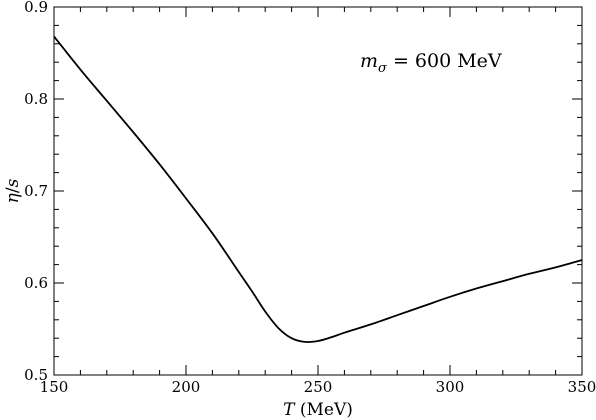 This screenshot has width=596, height=420. I want to click on annotation-sigma-mass: mσ = 600 MeV, so click(431, 63).